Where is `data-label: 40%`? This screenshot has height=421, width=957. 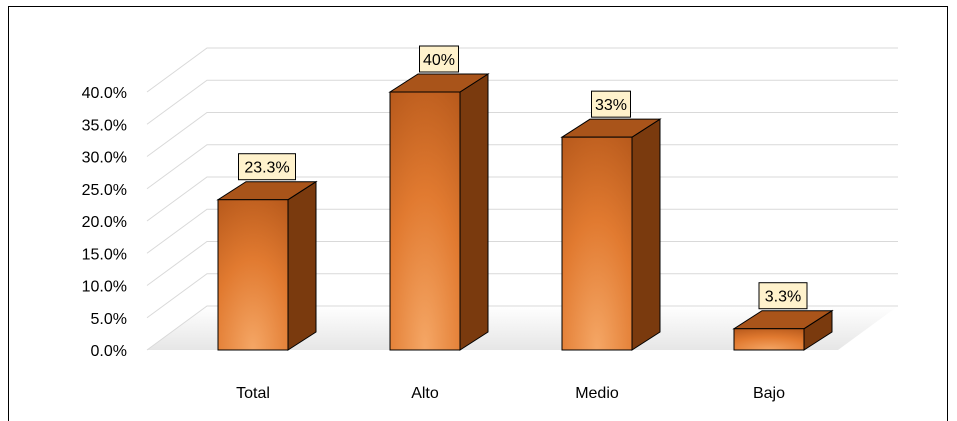 data-label: 40% is located at coordinates (439, 59).